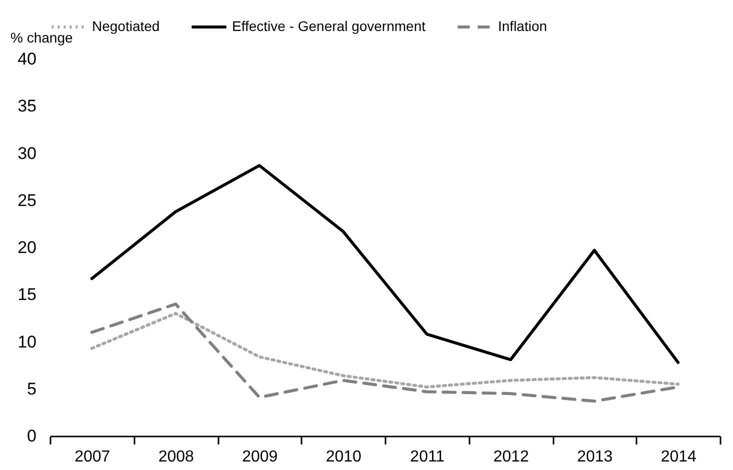 The width and height of the screenshot is (733, 470). I want to click on x-tick-label: 2011, so click(427, 457).